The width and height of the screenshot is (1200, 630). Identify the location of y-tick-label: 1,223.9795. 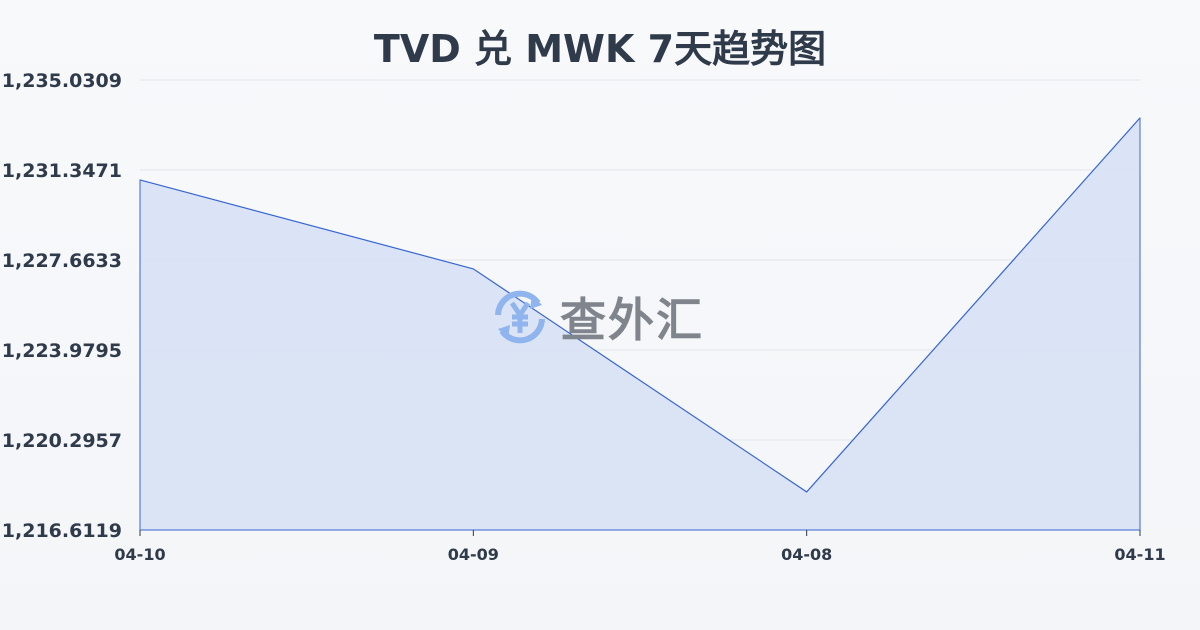
(62, 351).